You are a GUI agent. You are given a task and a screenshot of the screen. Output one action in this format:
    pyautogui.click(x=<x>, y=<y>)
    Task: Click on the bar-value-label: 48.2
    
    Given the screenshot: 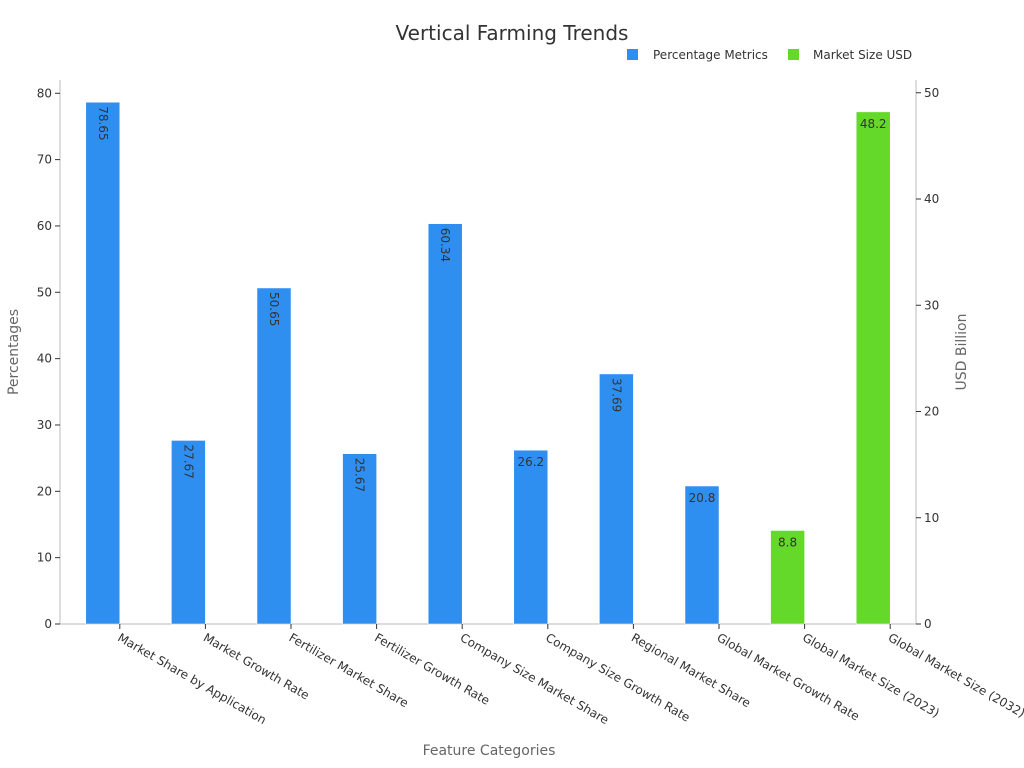 What is the action you would take?
    pyautogui.click(x=873, y=124)
    